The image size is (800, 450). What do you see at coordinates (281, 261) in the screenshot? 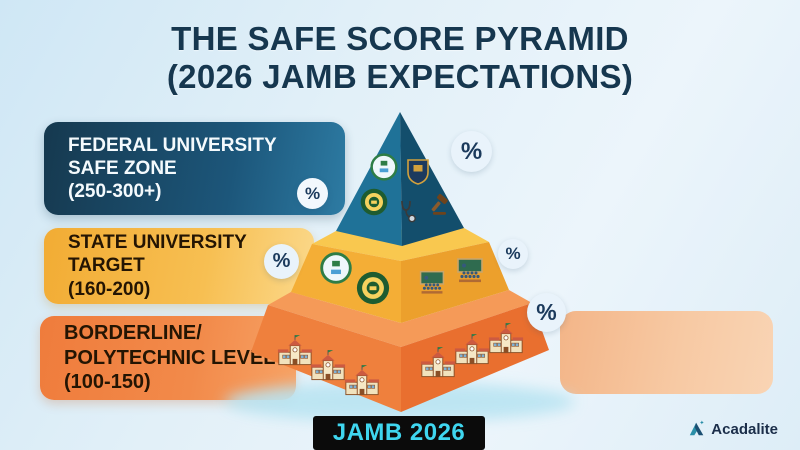
I see `percent-badge-state-left: %` at bounding box center [281, 261].